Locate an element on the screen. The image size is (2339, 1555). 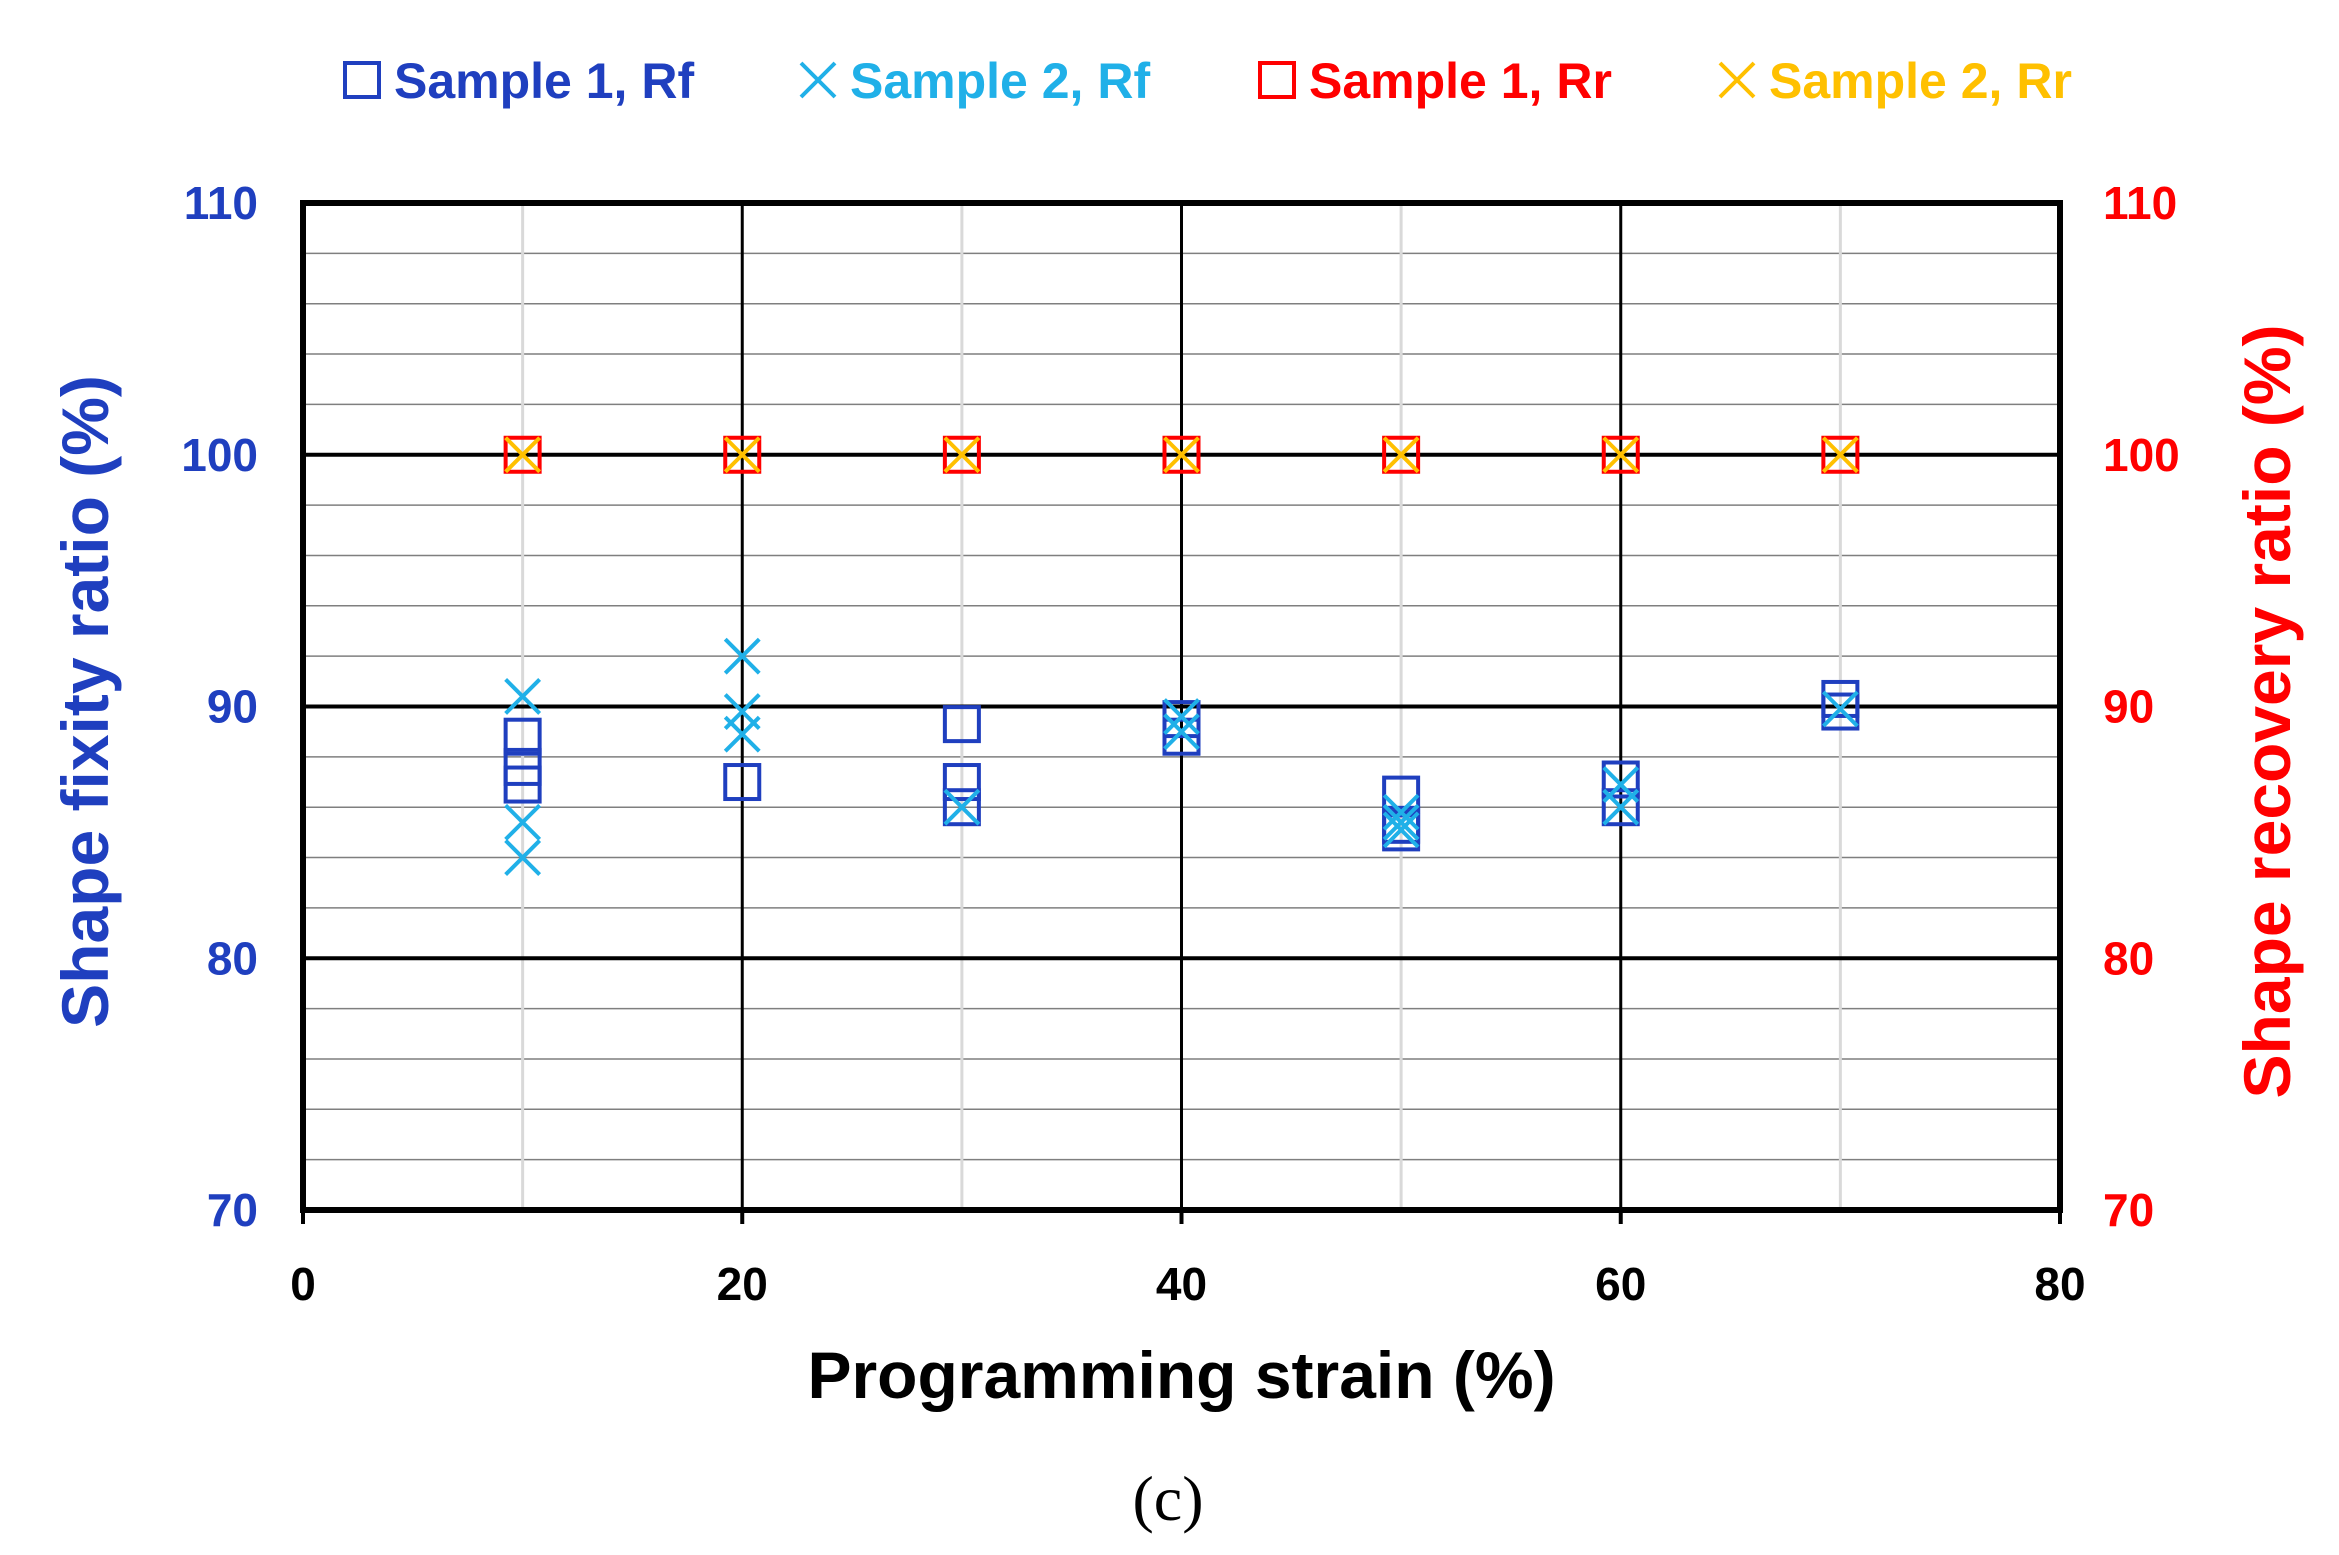
x-tick-label: 60 is located at coordinates (1620, 1284).